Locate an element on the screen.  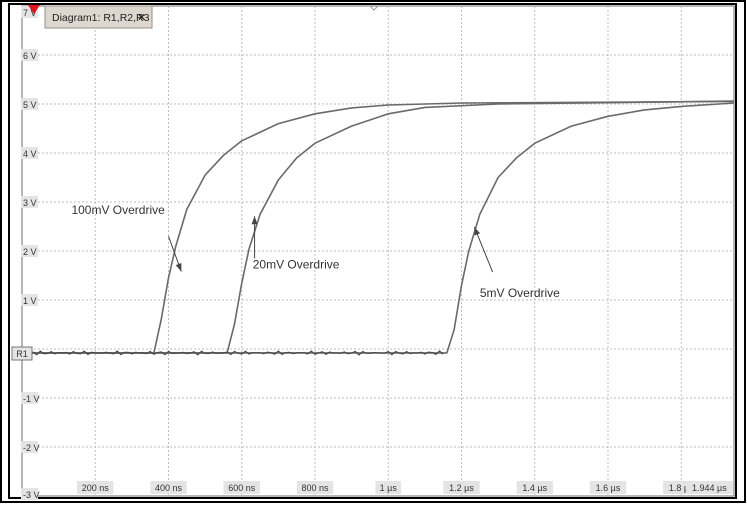
svg-text: 3 V is located at coordinates (30, 203).